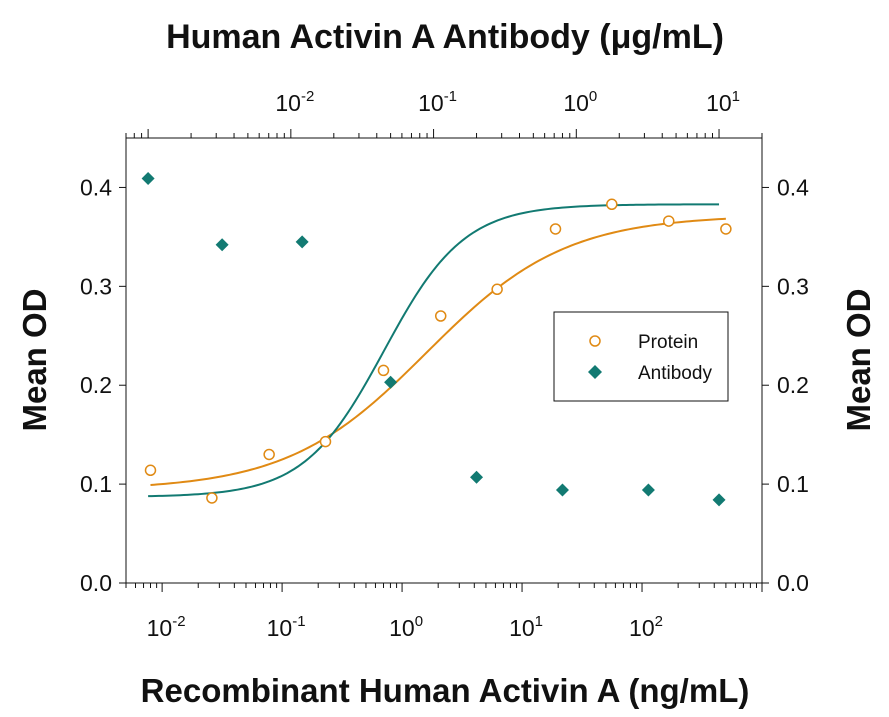 The image size is (889, 717). I want to click on x-top-tick-label: 10⁻¹, so click(437, 102).